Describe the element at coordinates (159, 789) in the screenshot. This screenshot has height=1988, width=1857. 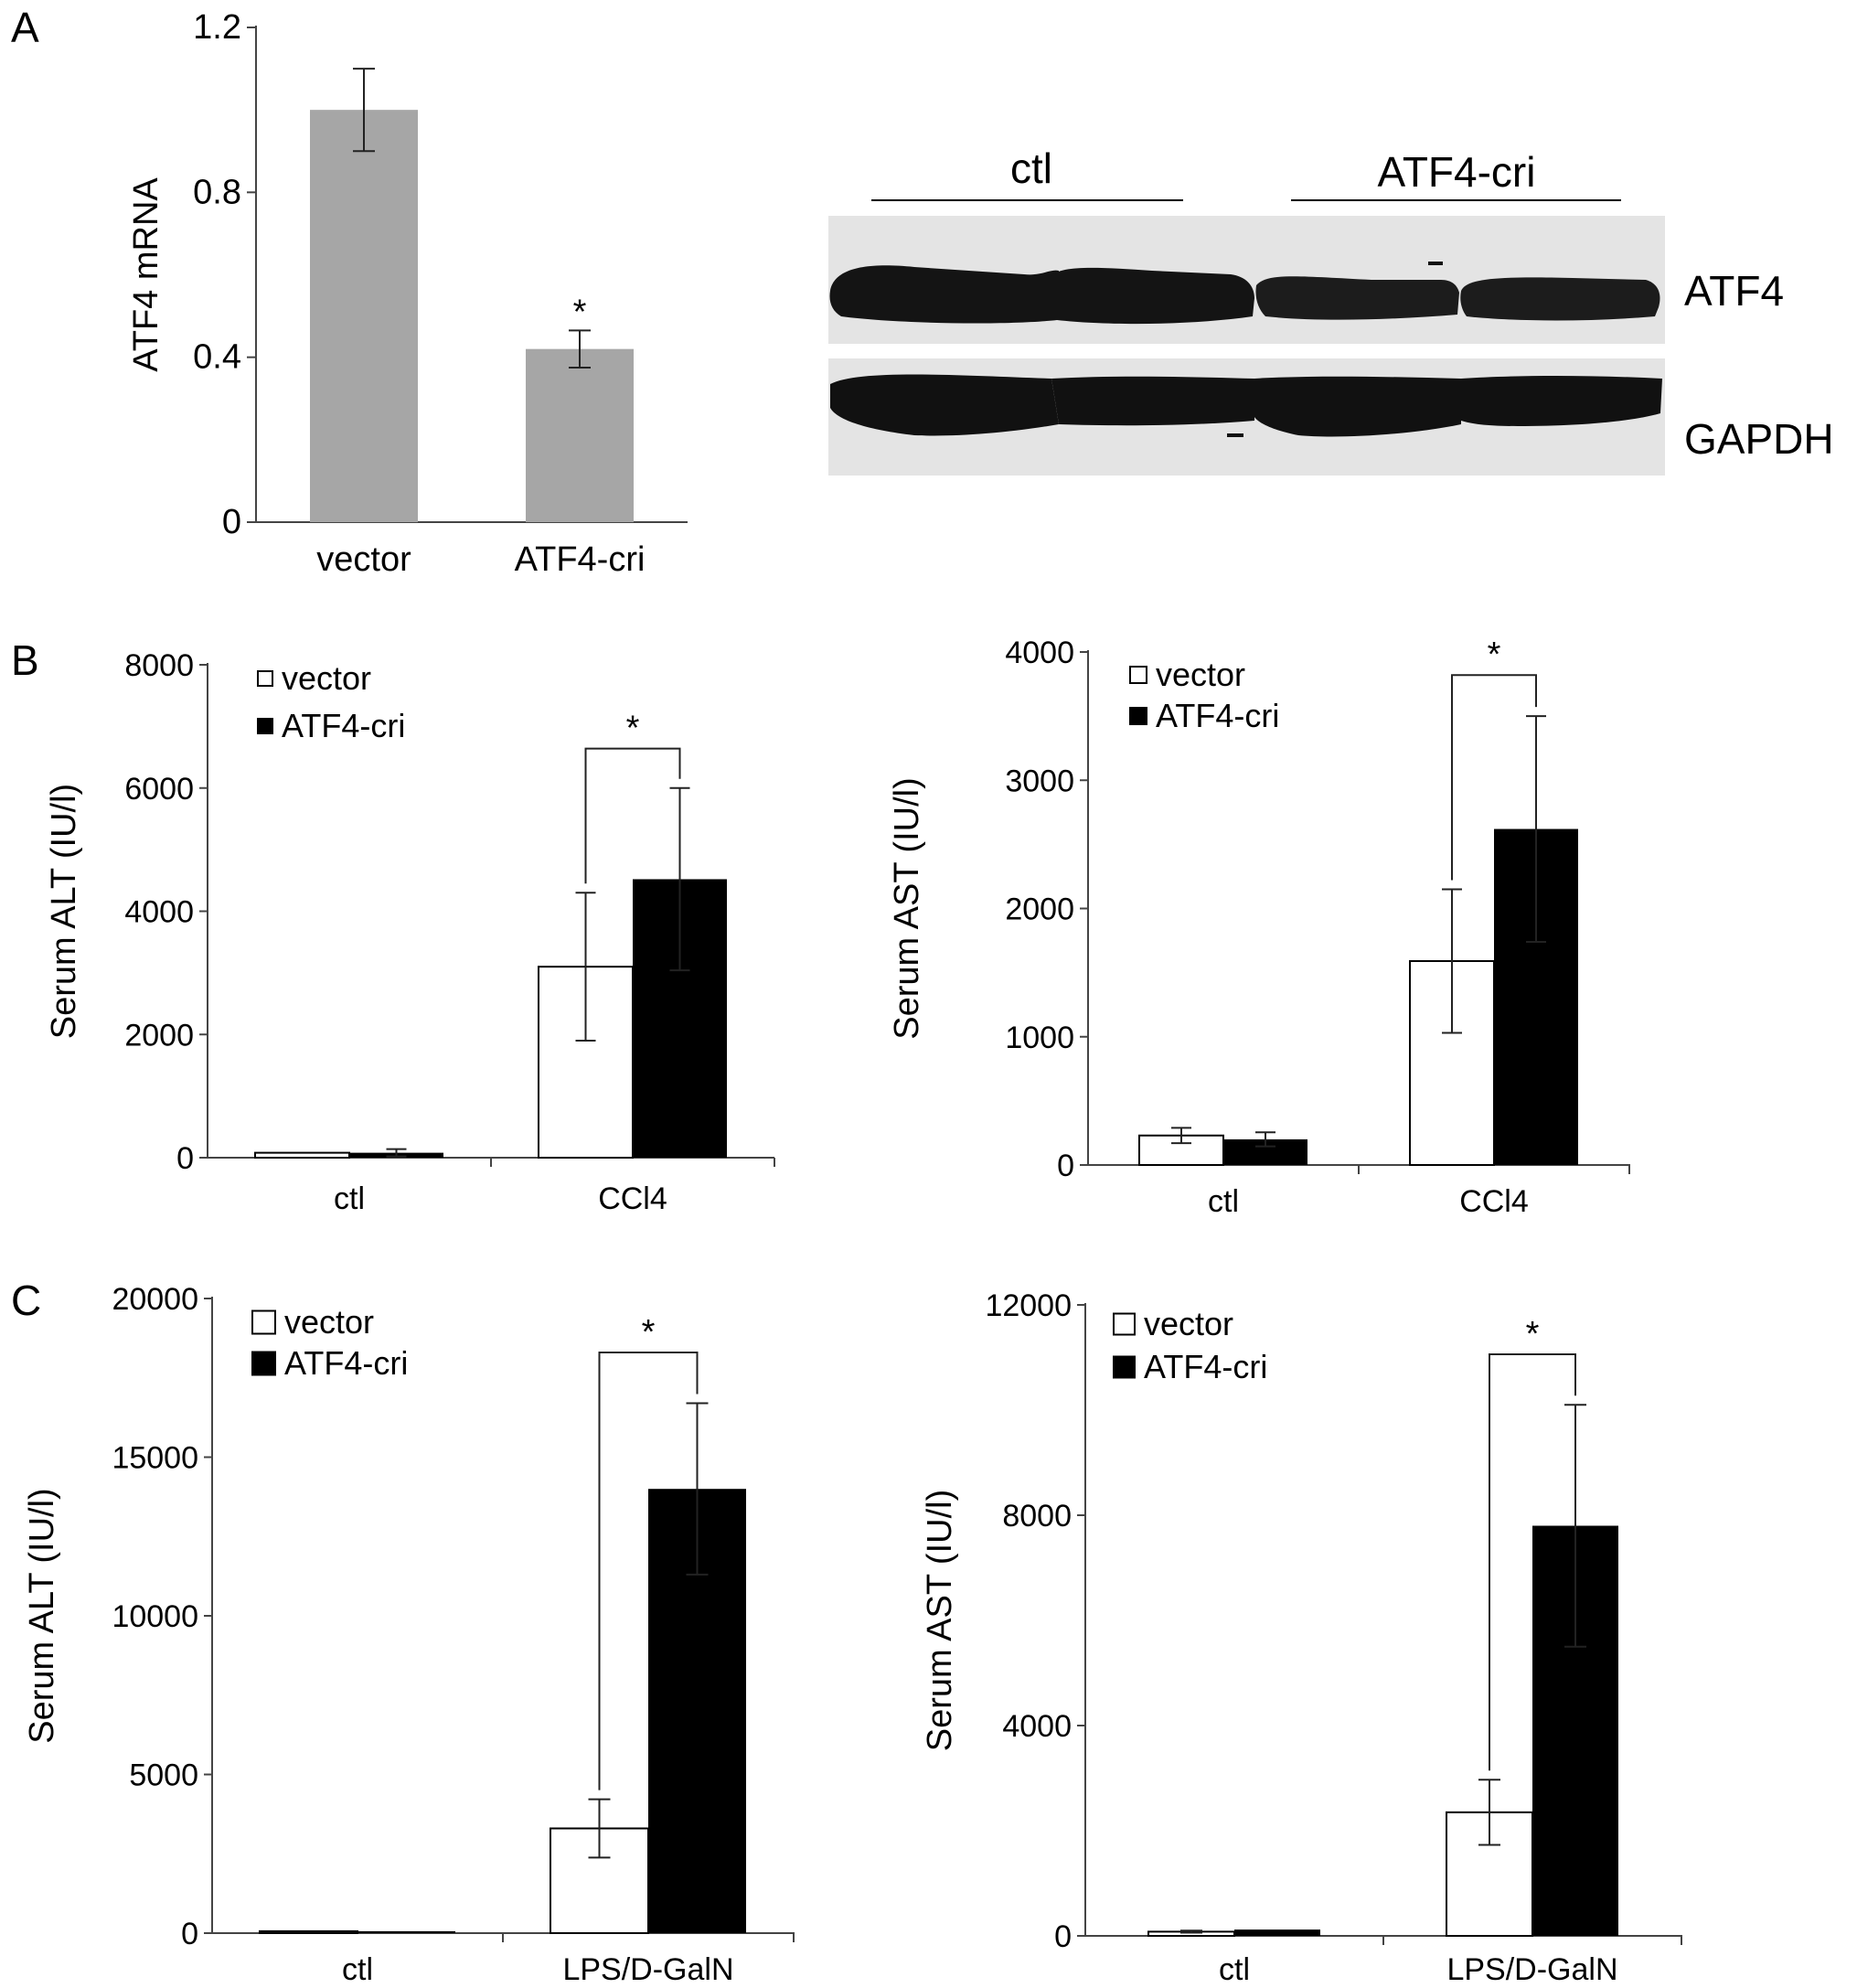
I see `y-tick-label: 6000` at that location.